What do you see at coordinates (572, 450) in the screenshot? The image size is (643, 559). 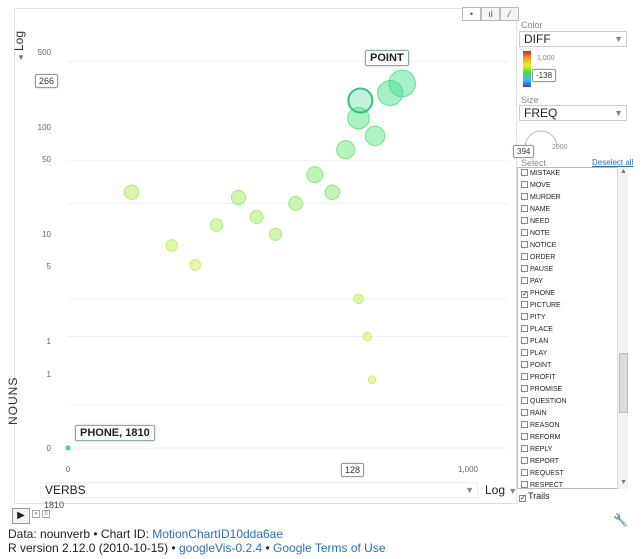 I see `list-item: REPLY` at bounding box center [572, 450].